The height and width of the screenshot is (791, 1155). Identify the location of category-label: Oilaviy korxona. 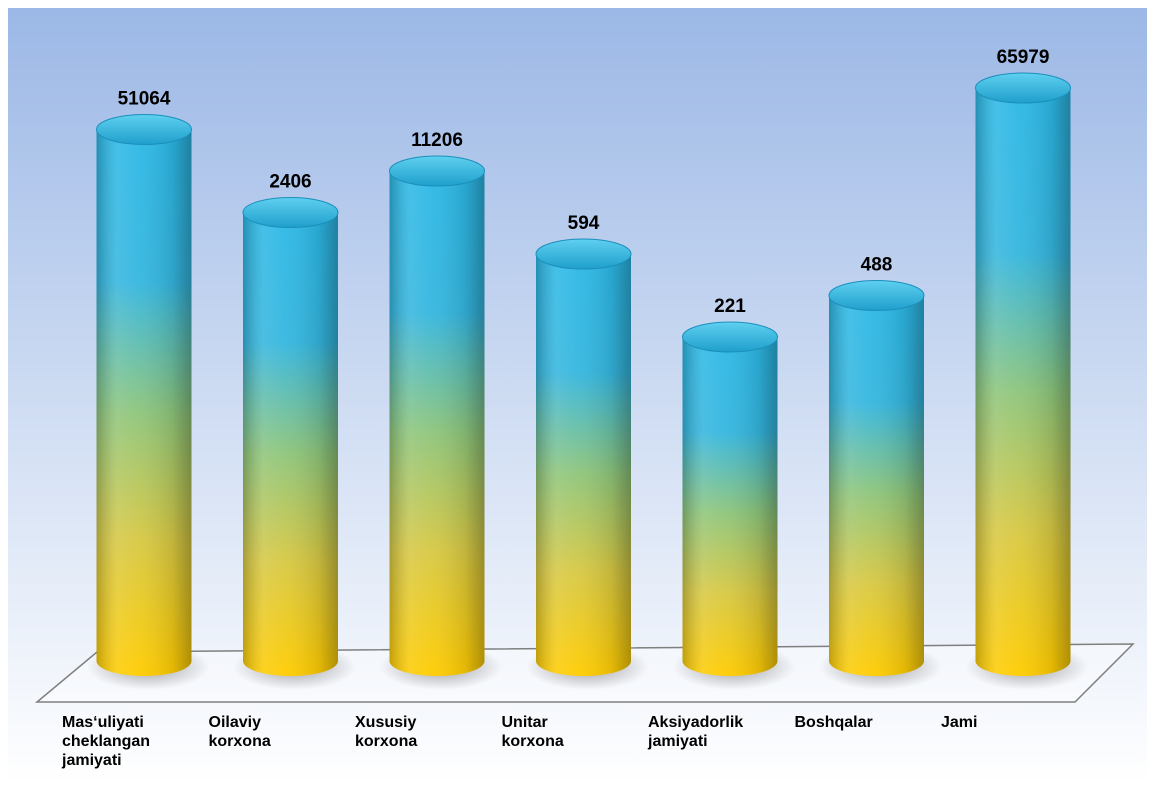
(240, 732).